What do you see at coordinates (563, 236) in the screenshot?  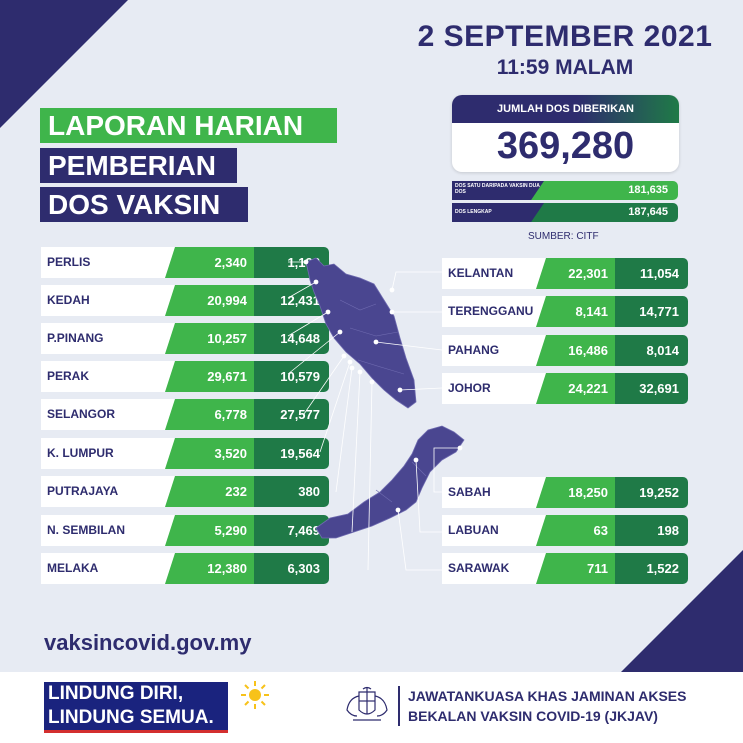 I see `source-note: SUMBER: CITF` at bounding box center [563, 236].